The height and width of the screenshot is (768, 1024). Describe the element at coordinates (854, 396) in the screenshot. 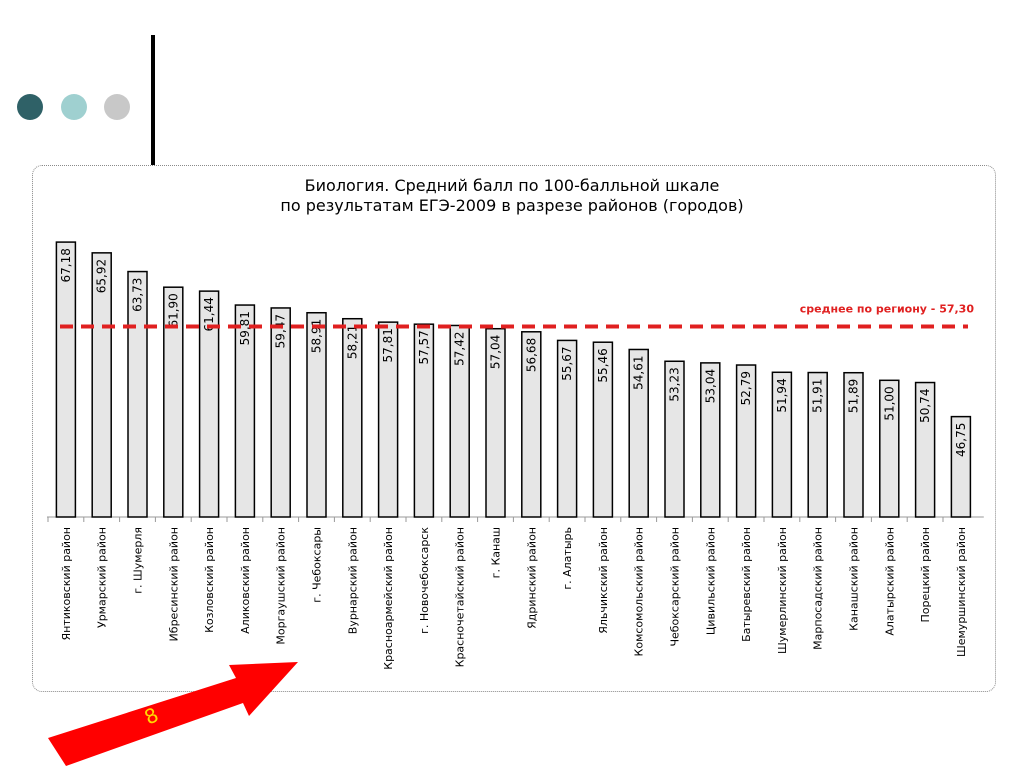

I see `bar-value-label: 51,89` at that location.